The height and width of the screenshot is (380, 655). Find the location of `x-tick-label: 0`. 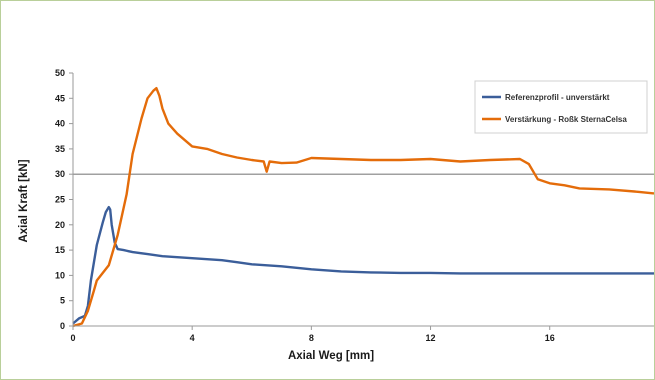

x-tick-label: 0 is located at coordinates (72, 338).